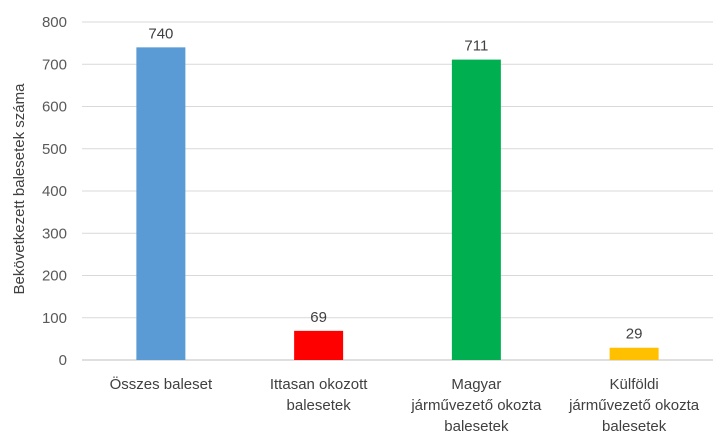 Image resolution: width=713 pixels, height=439 pixels. Describe the element at coordinates (54, 276) in the screenshot. I see `y-tick-label: 200` at that location.